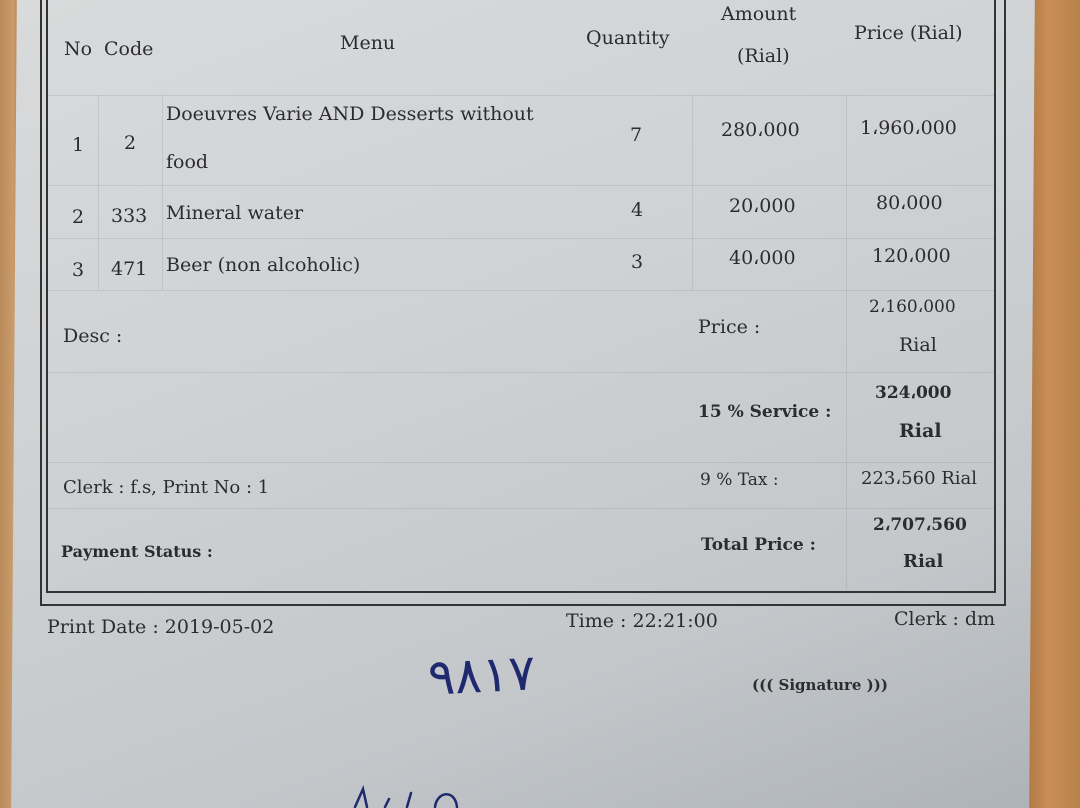  Describe the element at coordinates (1054, 404) in the screenshot. I see `wooden-table` at that location.